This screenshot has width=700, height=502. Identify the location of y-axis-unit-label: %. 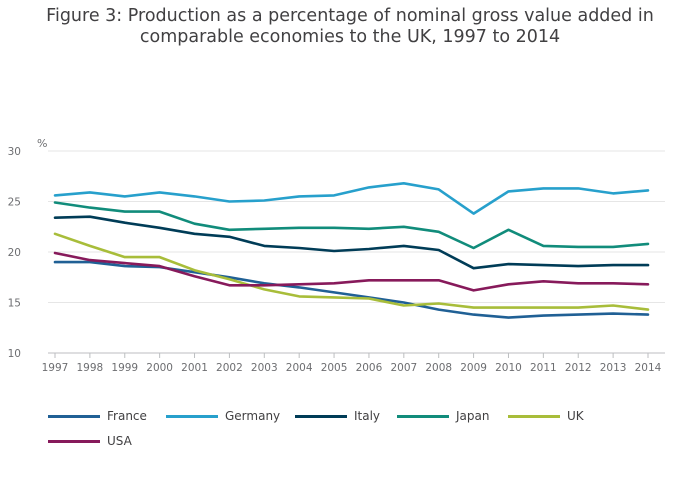
(42, 143).